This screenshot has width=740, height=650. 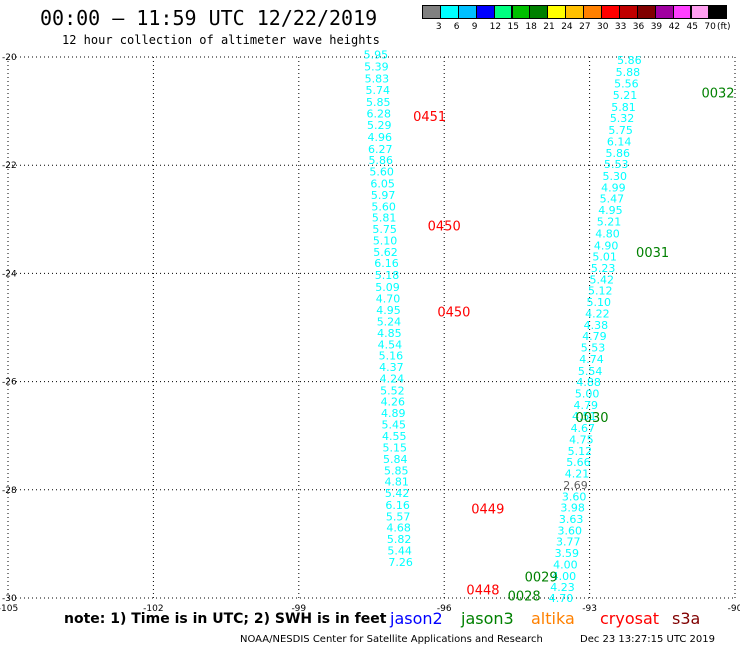 What do you see at coordinates (395, 459) in the screenshot?
I see `wave-height-point: 5.84` at bounding box center [395, 459].